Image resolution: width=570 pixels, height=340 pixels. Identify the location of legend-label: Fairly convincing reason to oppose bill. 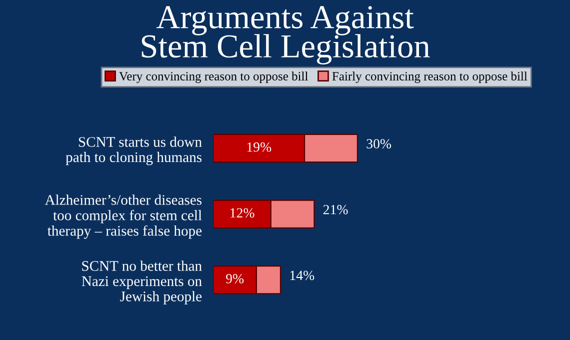
(430, 78).